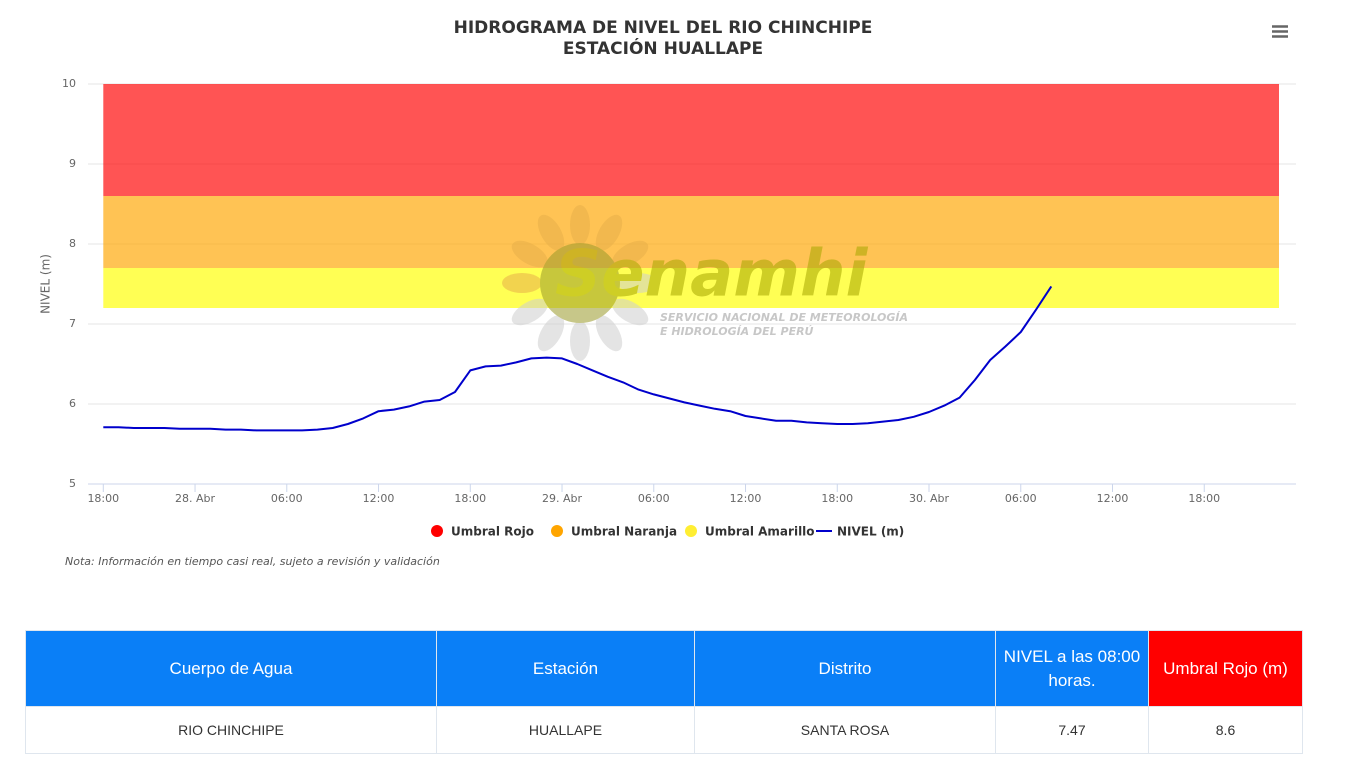  What do you see at coordinates (663, 48) in the screenshot?
I see `chart-subtitle: ESTACIÓN HUALLAPE` at bounding box center [663, 48].